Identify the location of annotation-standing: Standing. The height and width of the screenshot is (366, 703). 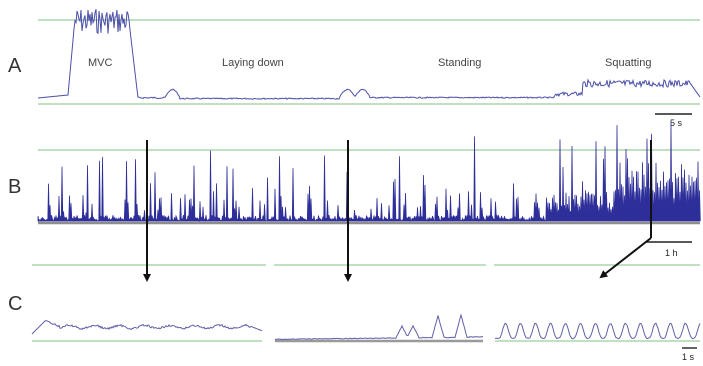
(459, 63).